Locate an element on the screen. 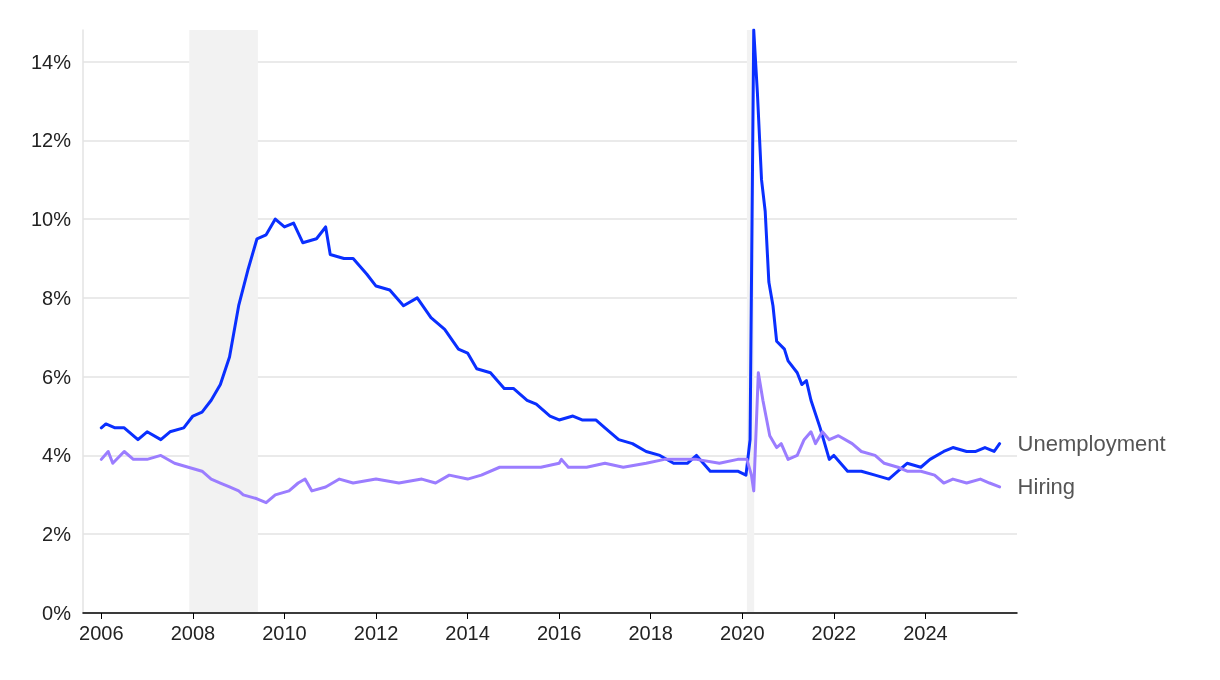 This screenshot has width=1220, height=680. x-tick-label: 2014 is located at coordinates (467, 633).